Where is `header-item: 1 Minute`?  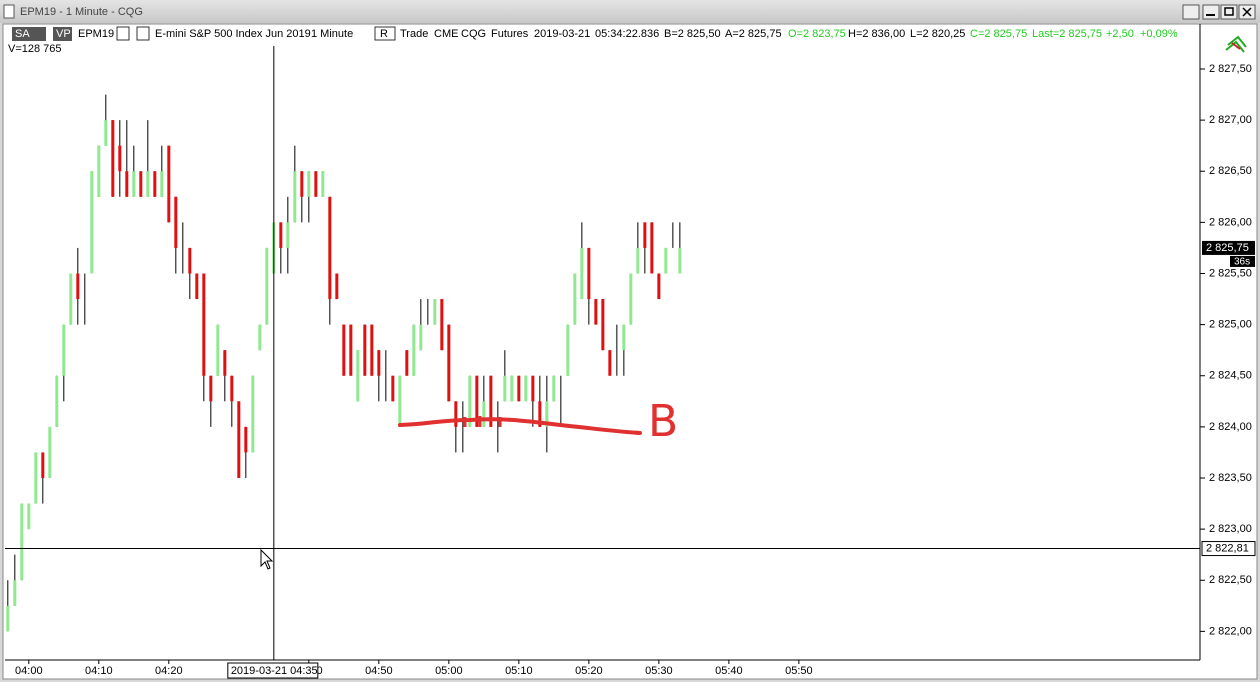 header-item: 1 Minute is located at coordinates (332, 34).